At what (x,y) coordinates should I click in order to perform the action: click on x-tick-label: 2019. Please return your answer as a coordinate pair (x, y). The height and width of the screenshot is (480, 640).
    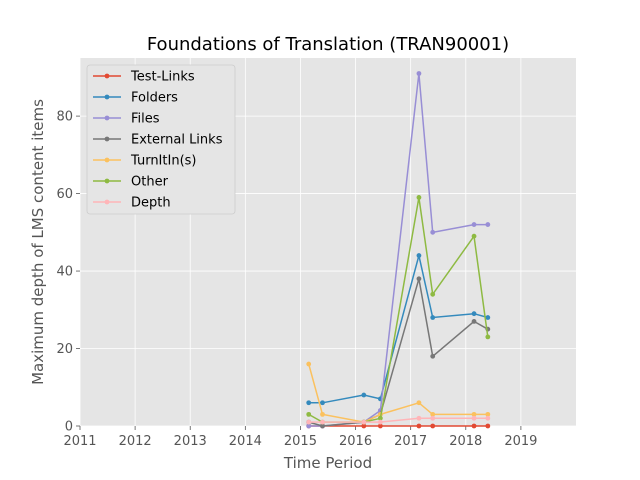
    Looking at the image, I should click on (520, 441).